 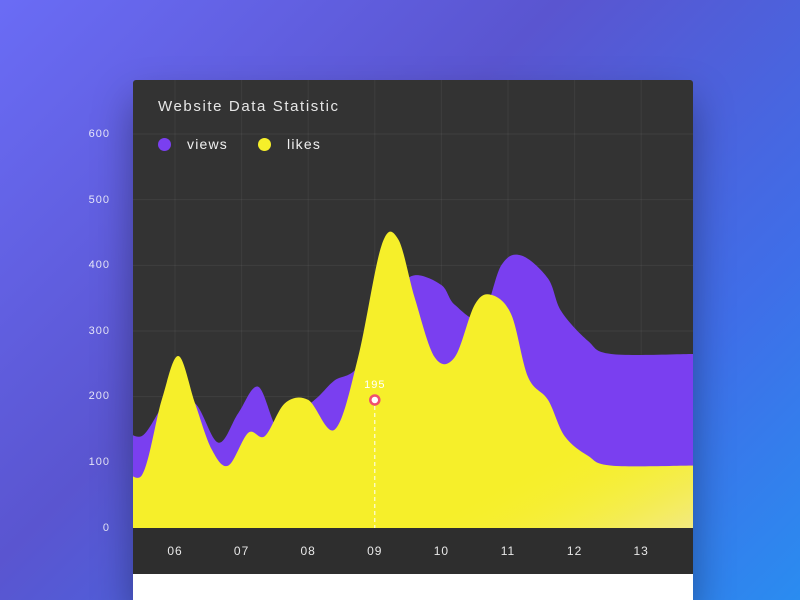 I want to click on legend-swatch-views, so click(x=164, y=144).